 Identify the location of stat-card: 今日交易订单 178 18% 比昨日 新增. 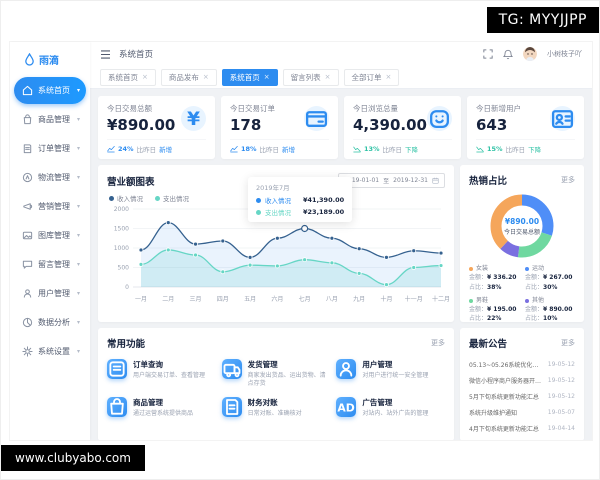
(279, 127).